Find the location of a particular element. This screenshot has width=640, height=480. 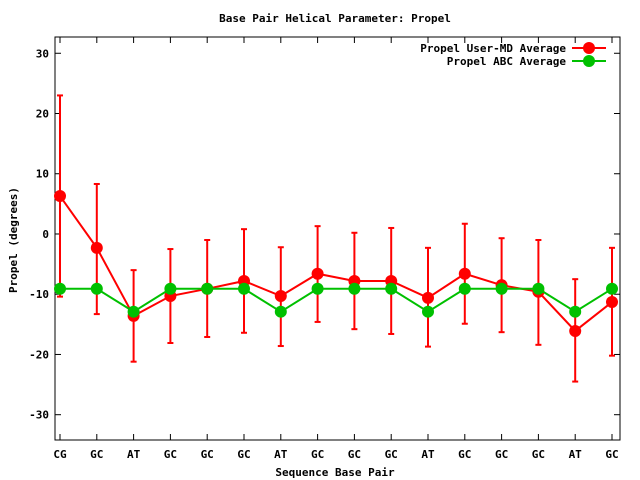

legend-label: Propel ABC Average is located at coordinates (507, 61).